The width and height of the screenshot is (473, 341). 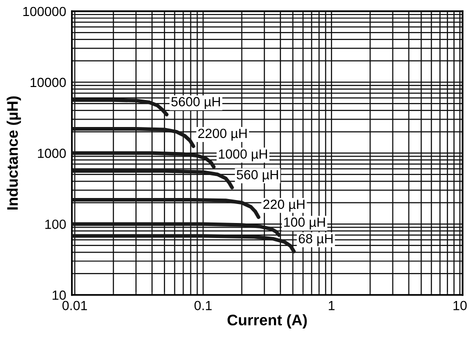 I want to click on annotation: 560 µH, so click(x=257, y=176).